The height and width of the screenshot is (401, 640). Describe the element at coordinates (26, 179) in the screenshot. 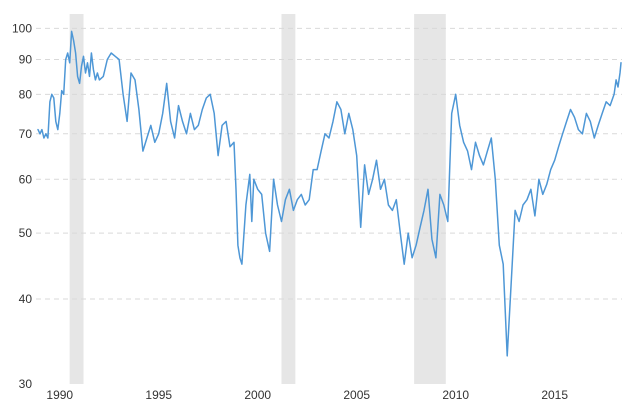

I see `y-tick-label-60: 60` at that location.